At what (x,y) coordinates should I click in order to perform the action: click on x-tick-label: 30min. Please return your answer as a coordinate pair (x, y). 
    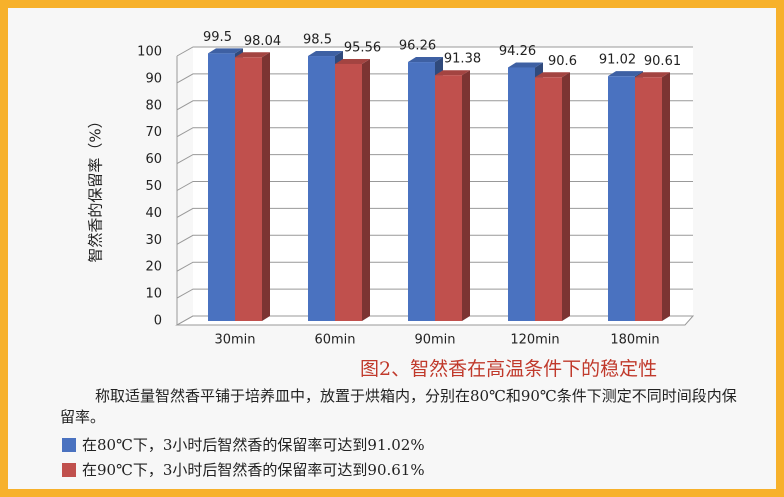
    Looking at the image, I should click on (234, 340).